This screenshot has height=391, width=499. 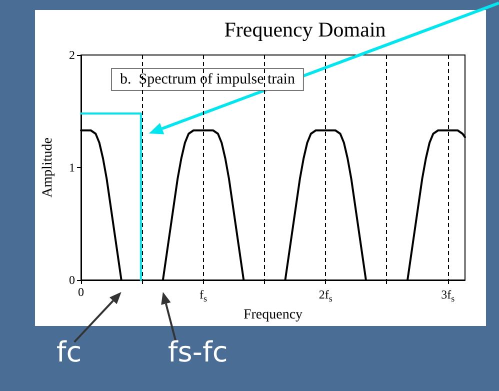 I want to click on annotation: fs-fc, so click(x=198, y=352).